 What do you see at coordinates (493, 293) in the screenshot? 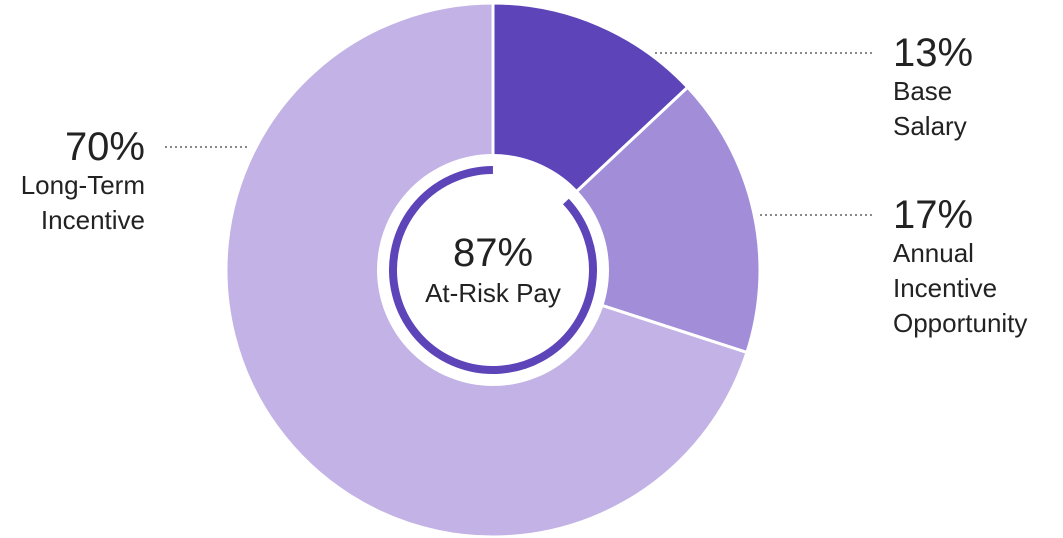
I see `center-label: At-Risk Pay` at bounding box center [493, 293].